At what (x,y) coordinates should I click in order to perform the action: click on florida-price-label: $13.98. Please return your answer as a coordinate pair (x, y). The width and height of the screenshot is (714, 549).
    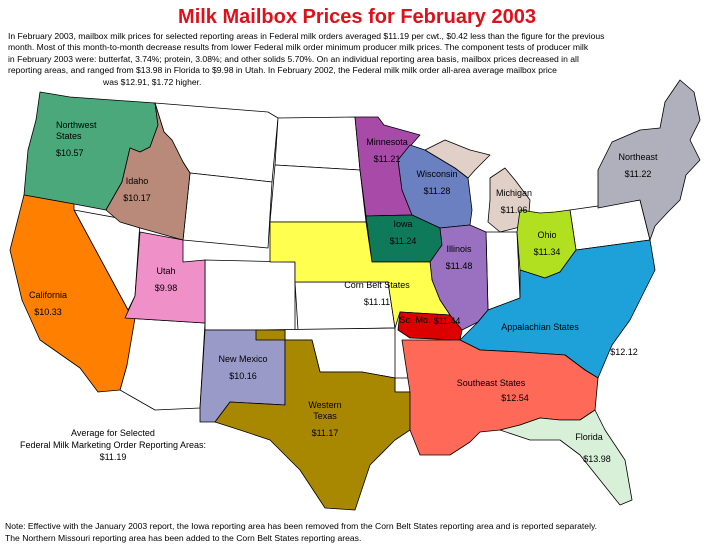
    Looking at the image, I should click on (597, 459).